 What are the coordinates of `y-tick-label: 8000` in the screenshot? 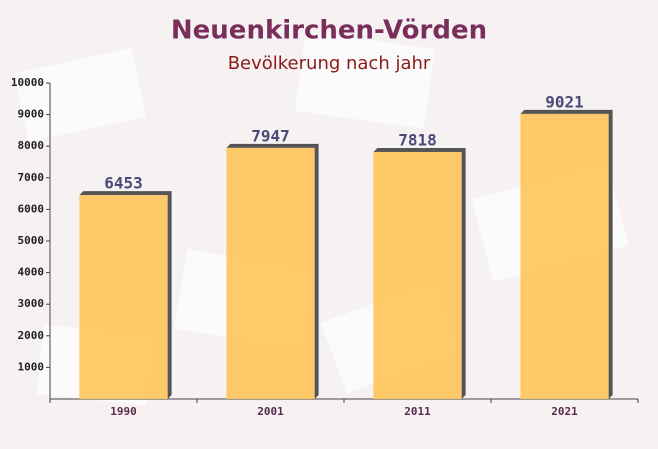 It's located at (31, 145).